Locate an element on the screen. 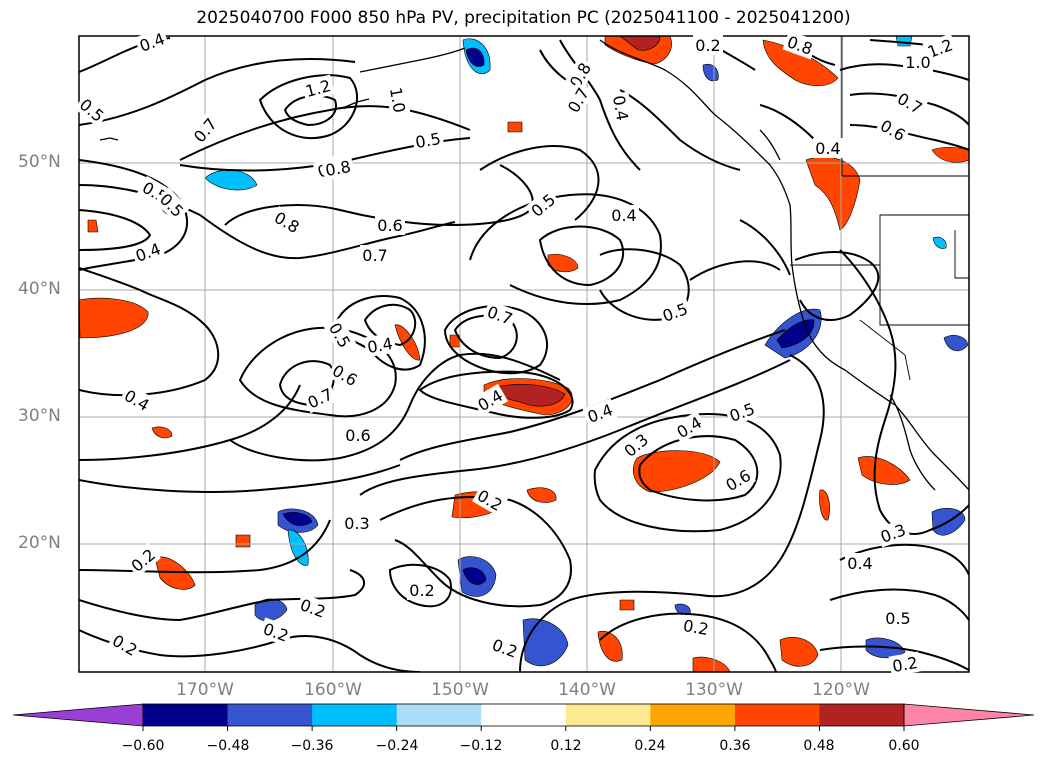 Image resolution: width=1047 pixels, height=765 pixels. colorbar-tick-label: −0.36 is located at coordinates (312, 746).